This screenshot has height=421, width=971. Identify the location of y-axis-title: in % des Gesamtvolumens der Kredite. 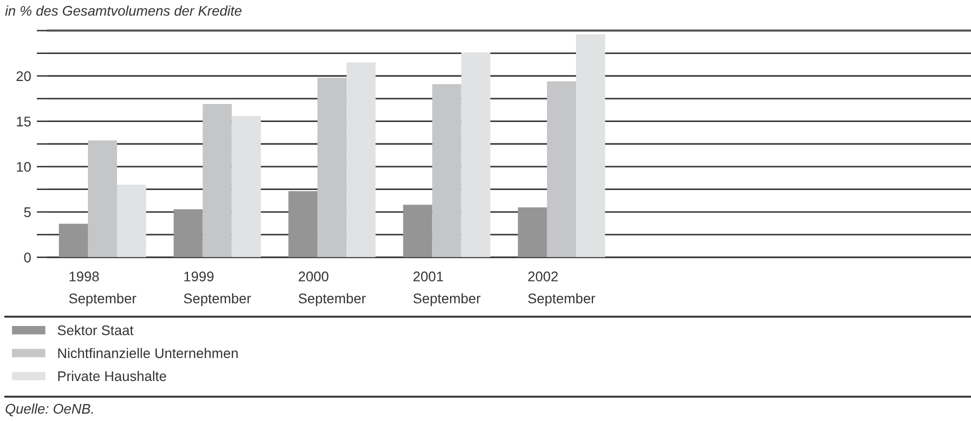
(123, 11).